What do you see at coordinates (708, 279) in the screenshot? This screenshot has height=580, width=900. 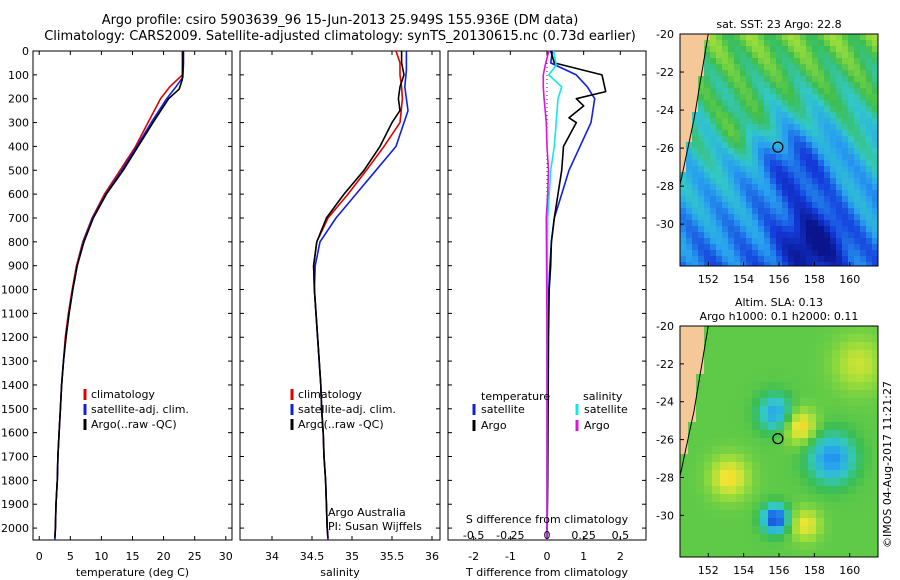 I see `map-x-tick-label: 152` at bounding box center [708, 279].